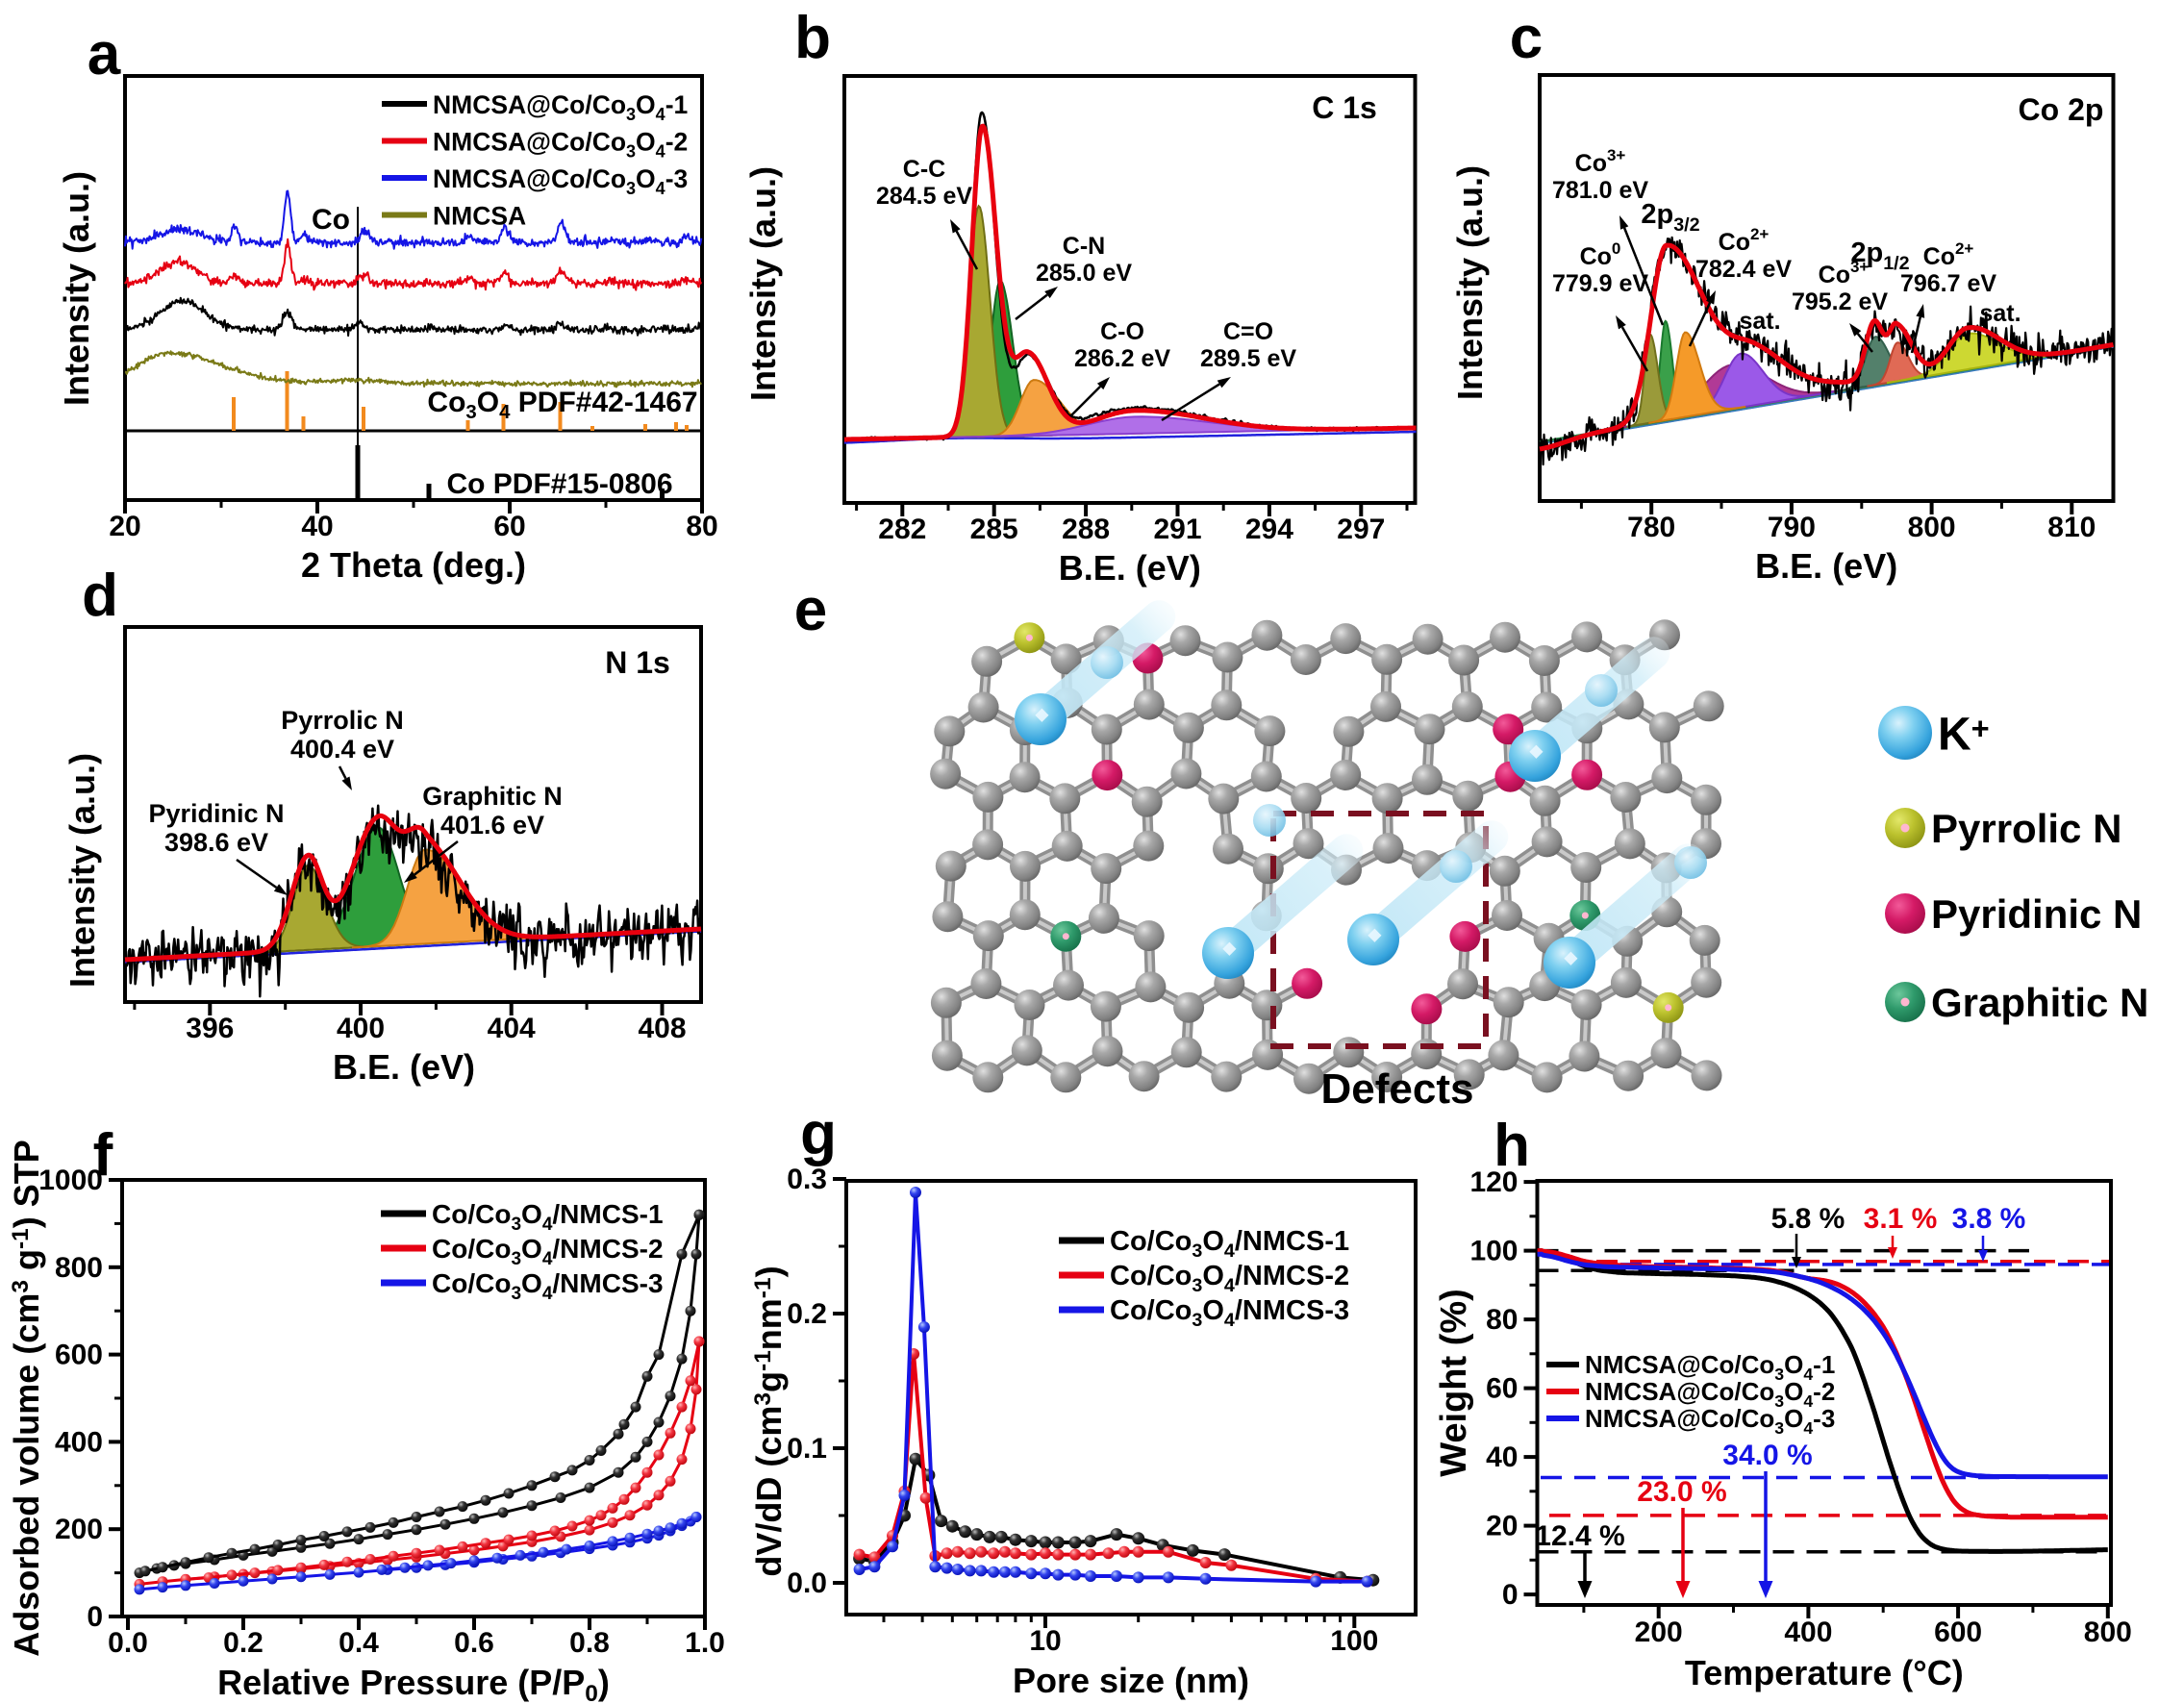  Describe the element at coordinates (1948, 284) in the screenshot. I see `svg-text: 796.7 eV` at that location.